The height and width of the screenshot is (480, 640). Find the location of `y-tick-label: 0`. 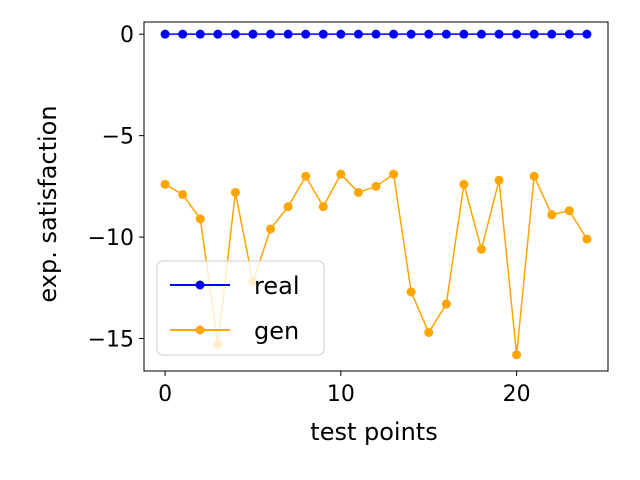

y-tick-label: 0 is located at coordinates (127, 35).